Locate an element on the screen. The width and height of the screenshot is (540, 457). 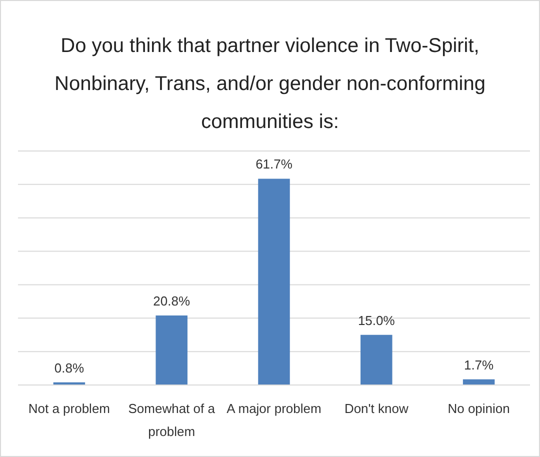
data-label: 61.7% is located at coordinates (274, 164).